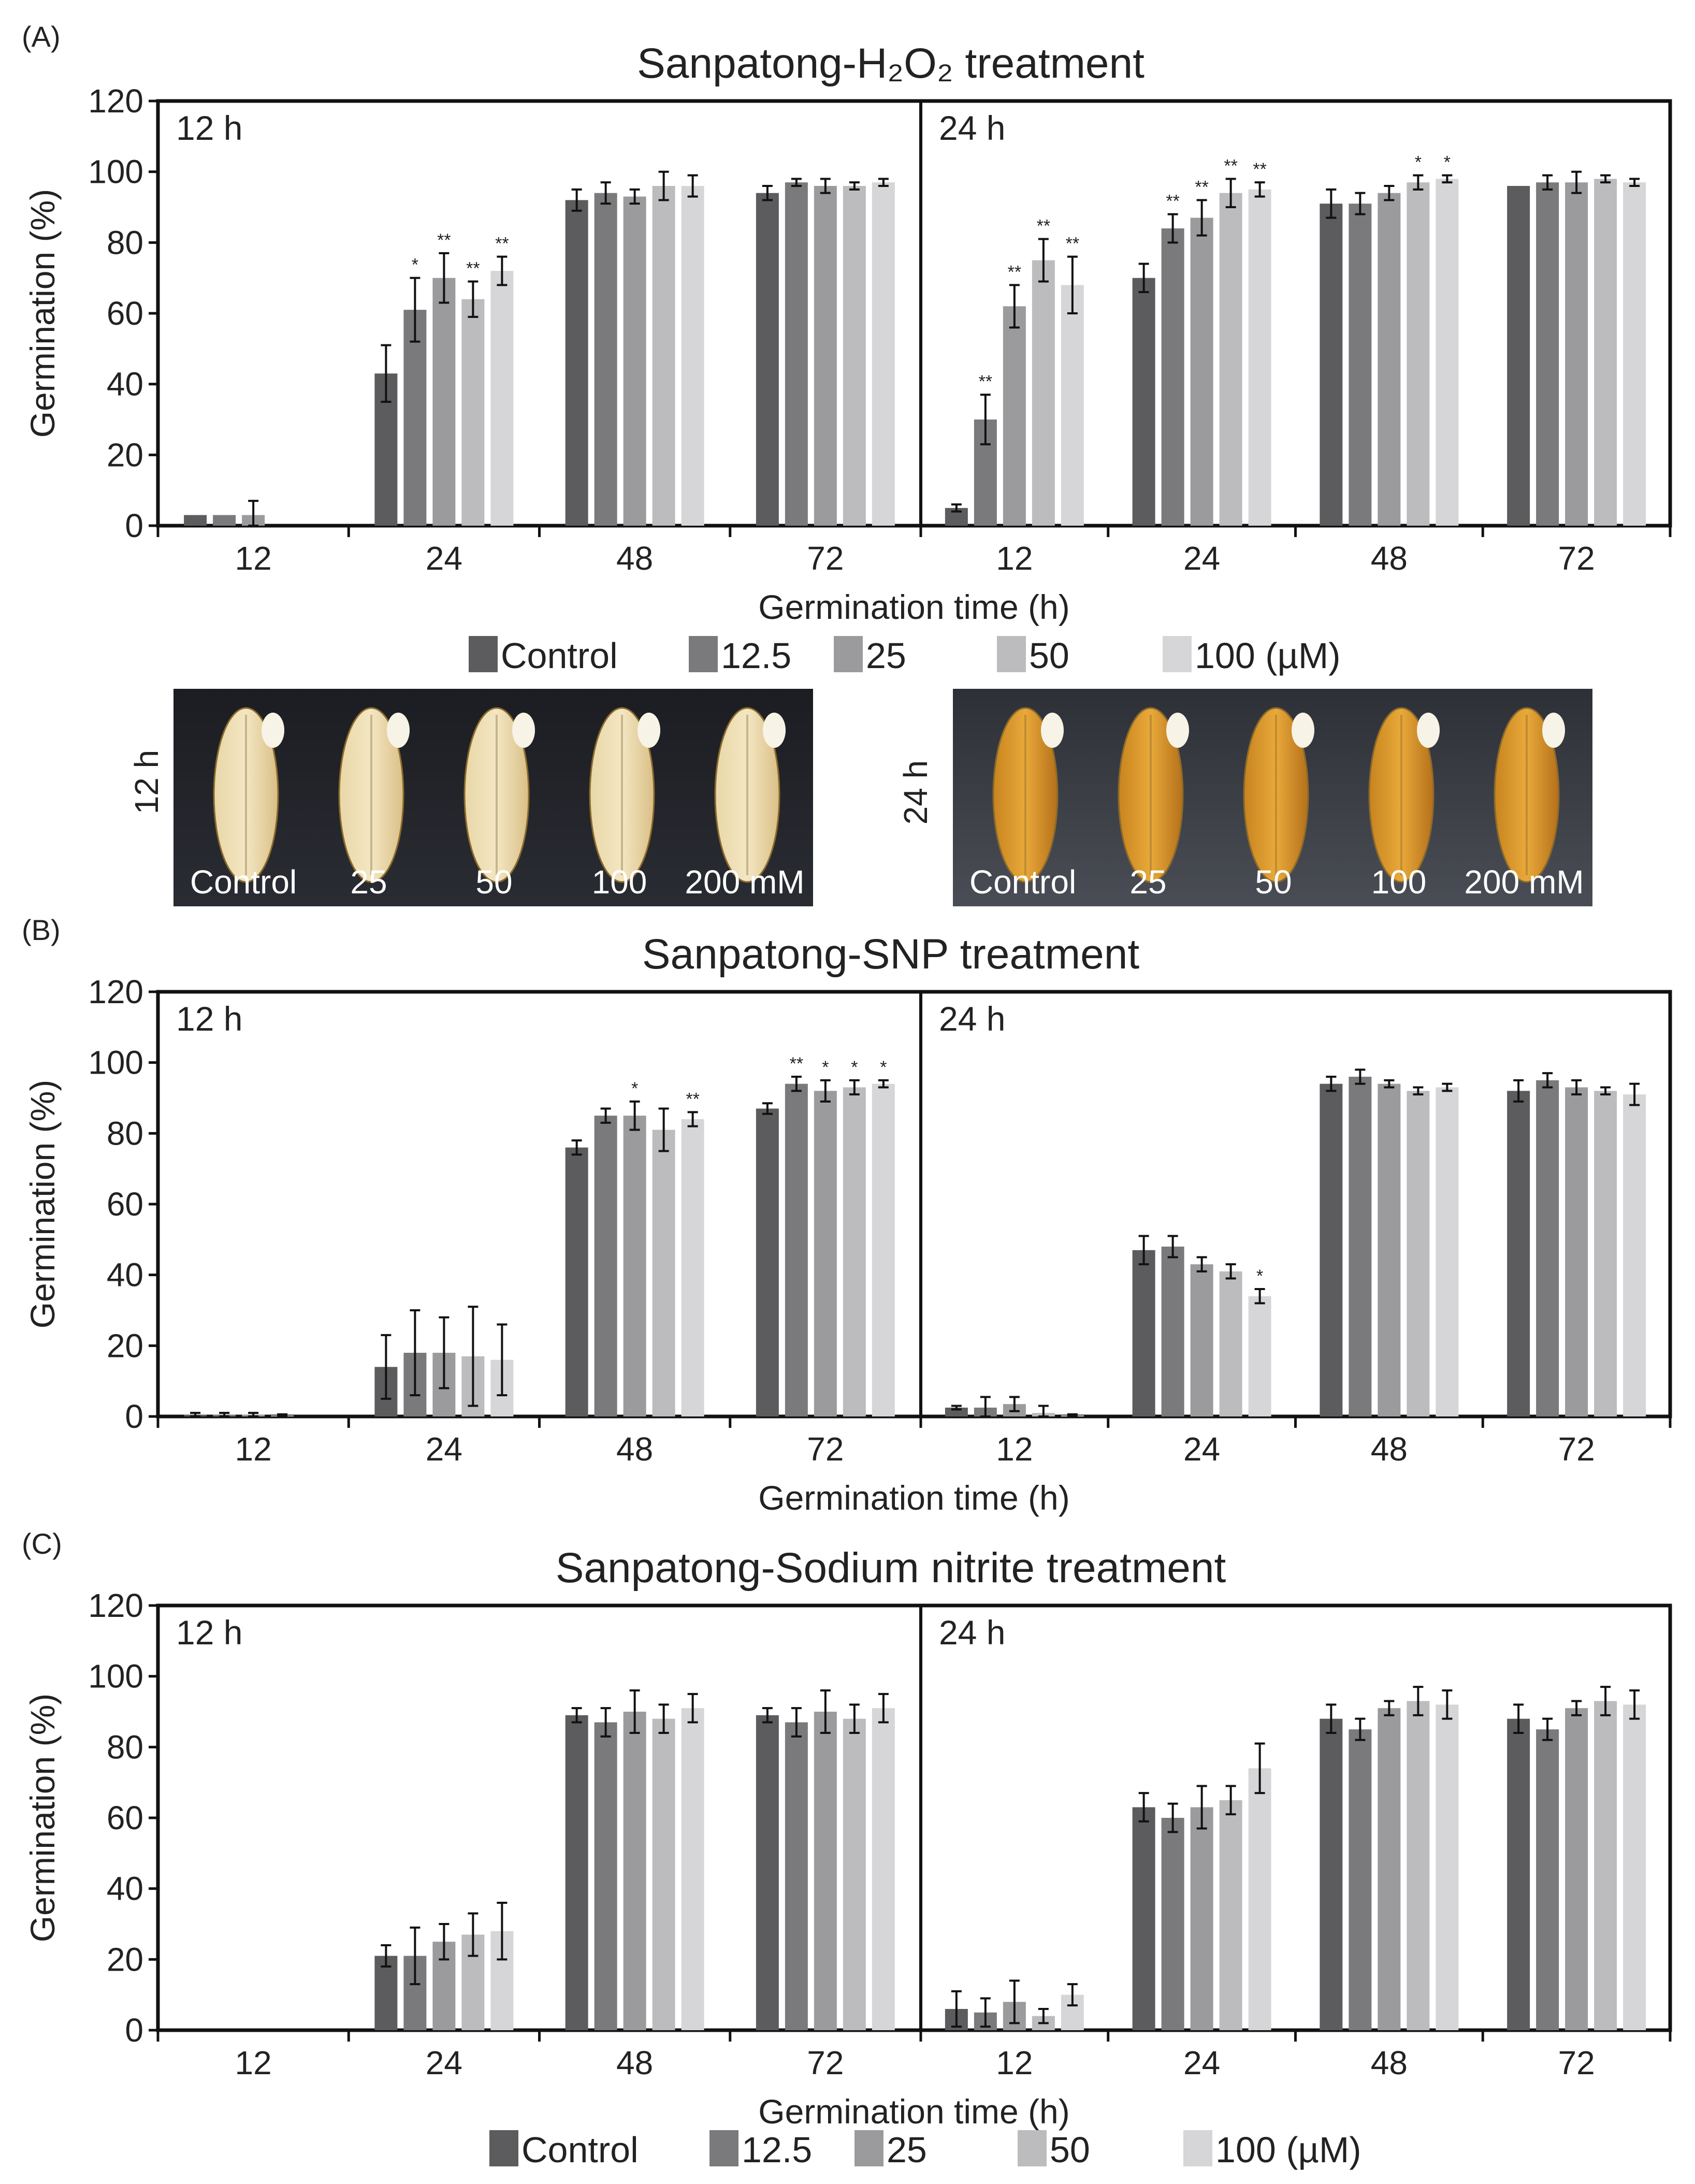 This screenshot has height=2184, width=1695. I want to click on y-tick-label: 60, so click(125, 1204).